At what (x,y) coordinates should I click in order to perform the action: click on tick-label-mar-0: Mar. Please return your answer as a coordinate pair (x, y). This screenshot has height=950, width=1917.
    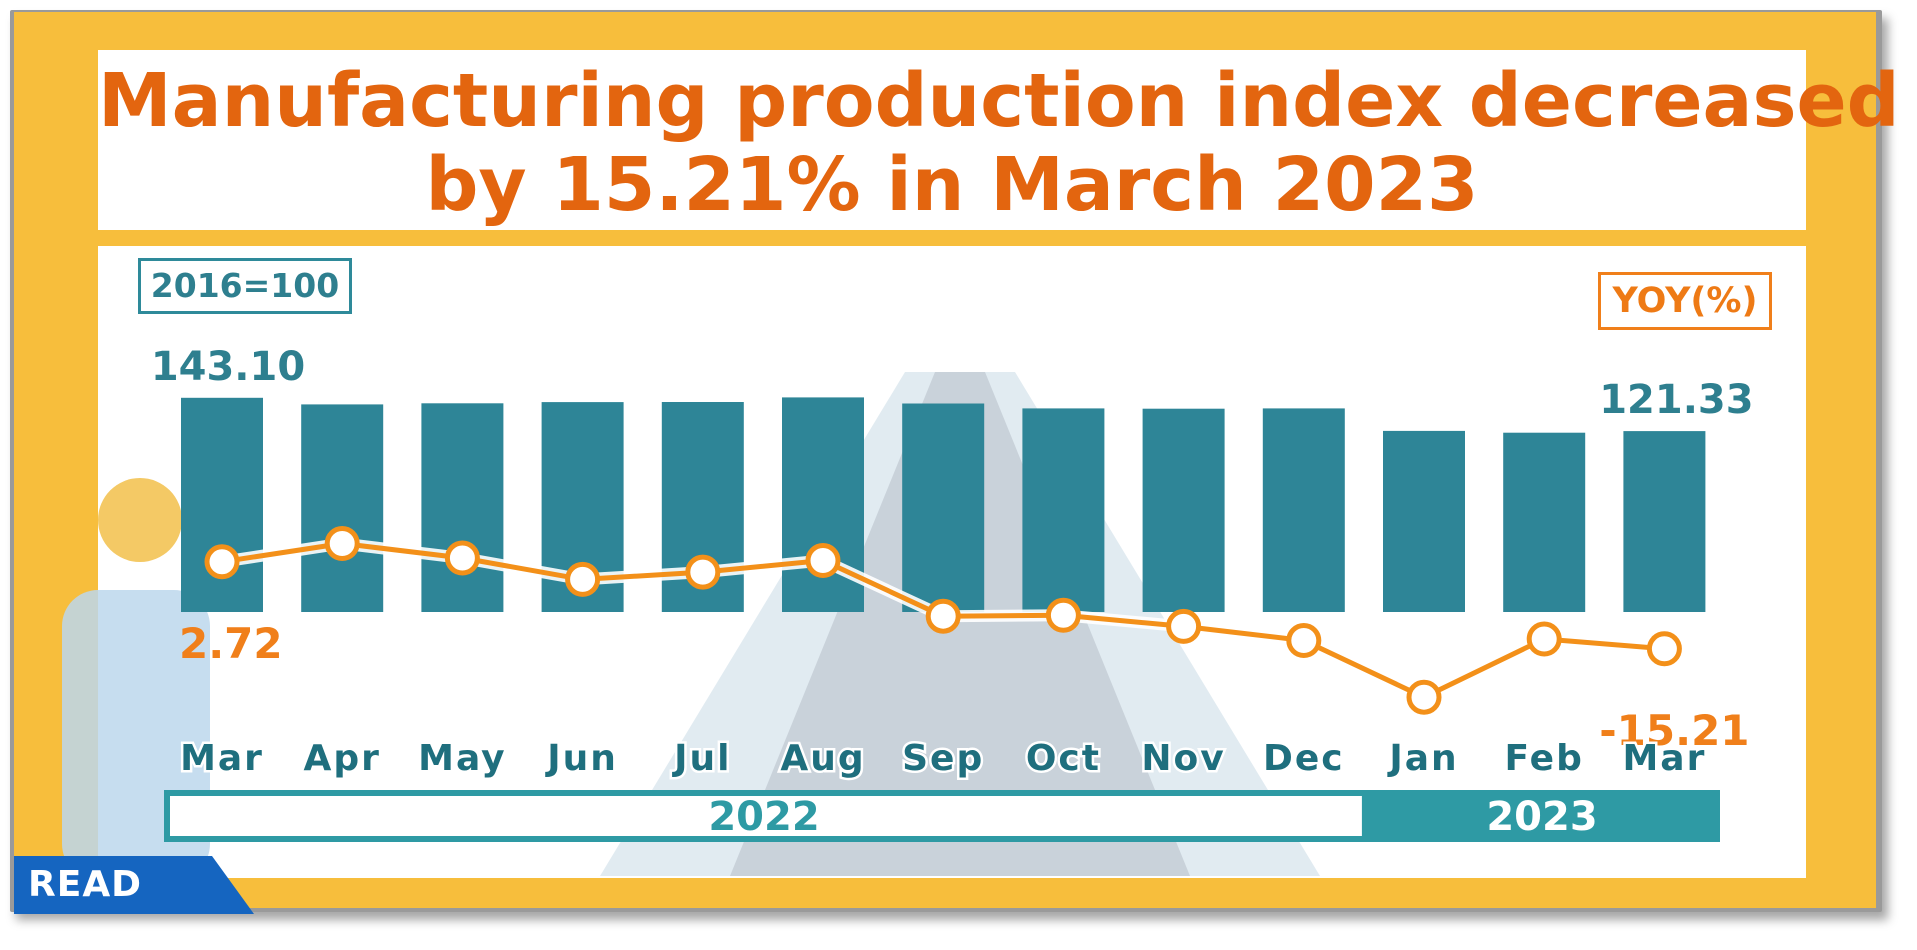
    Looking at the image, I should click on (222, 758).